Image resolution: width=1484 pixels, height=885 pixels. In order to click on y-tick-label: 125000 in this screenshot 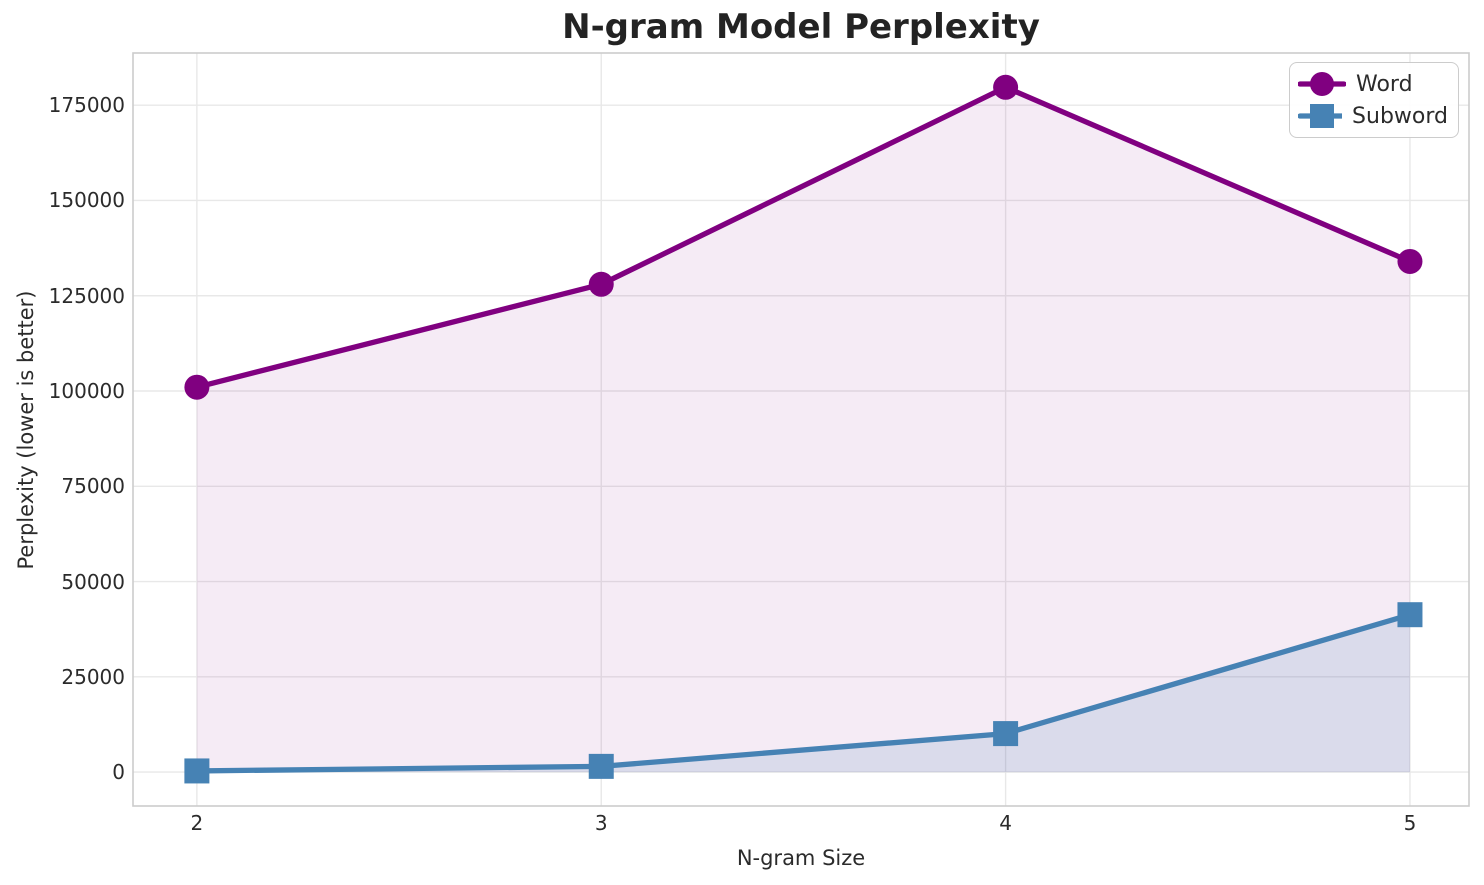, I will do `click(86, 295)`.